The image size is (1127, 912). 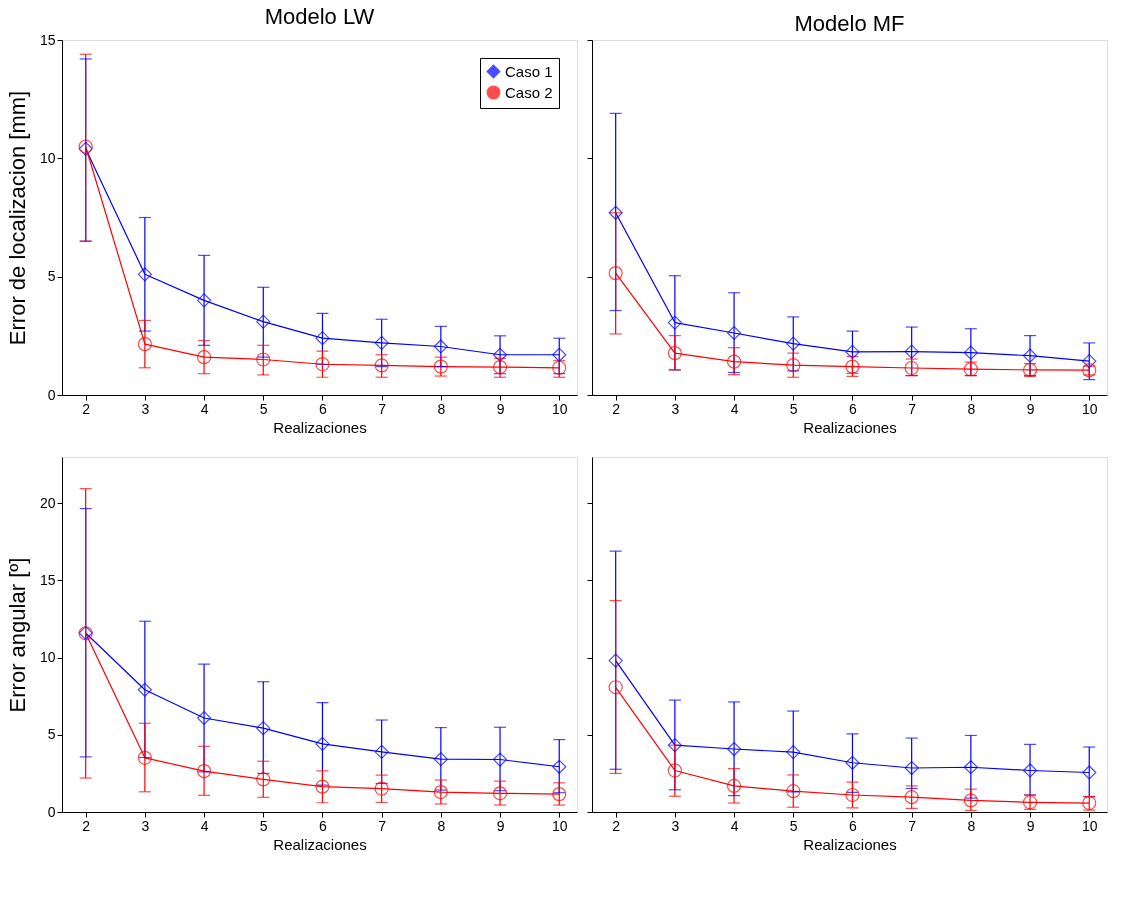 What do you see at coordinates (849, 23) in the screenshot?
I see `chart-title: Modelo MF` at bounding box center [849, 23].